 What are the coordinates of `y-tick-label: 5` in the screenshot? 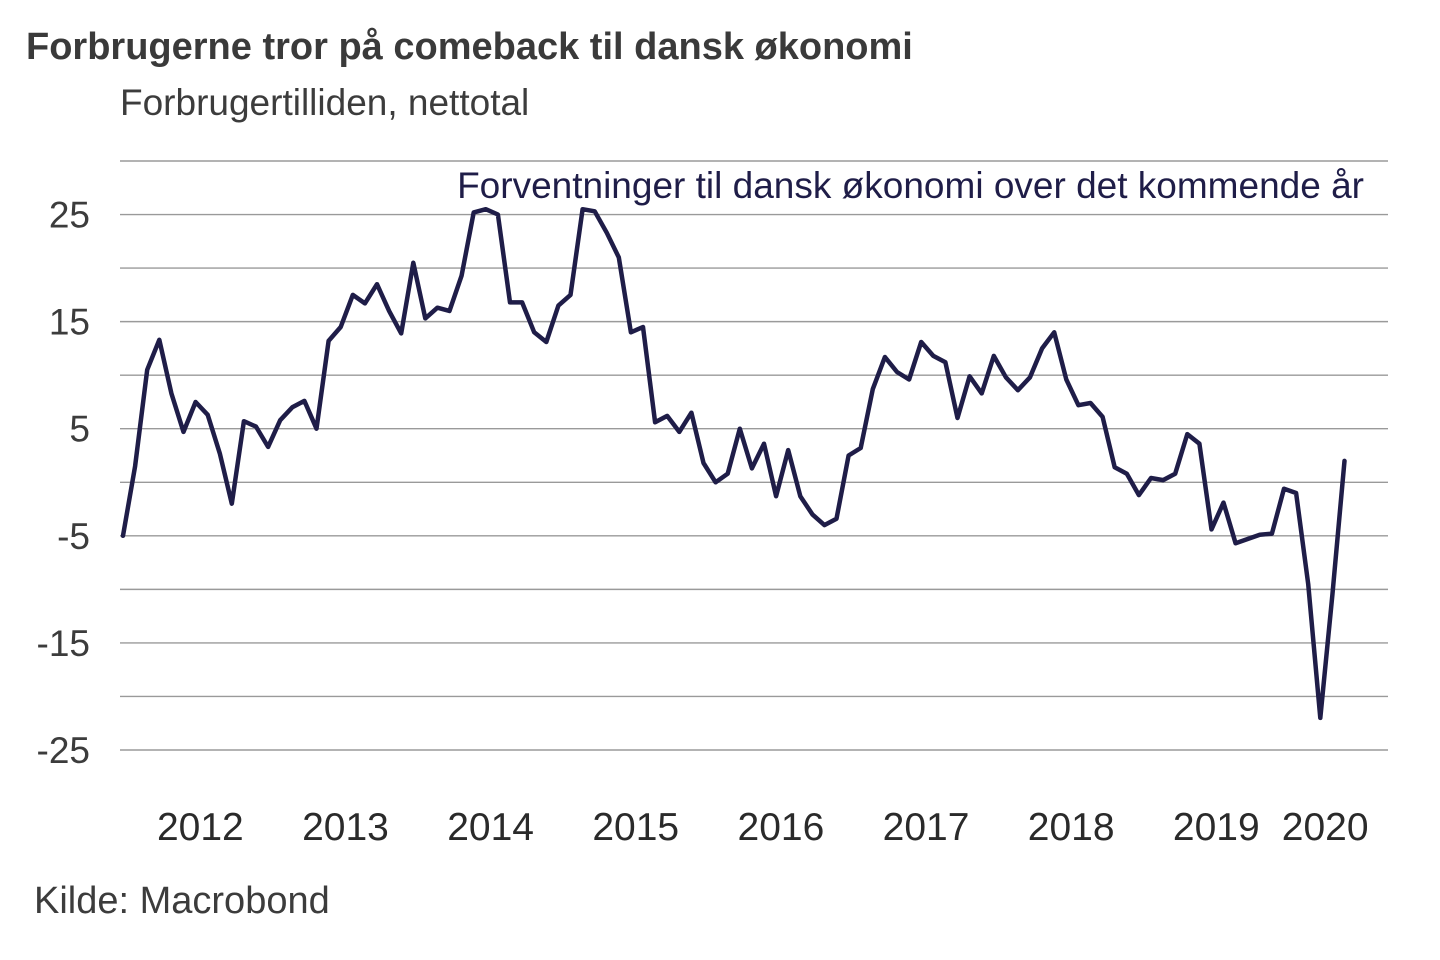 It's located at (79, 429).